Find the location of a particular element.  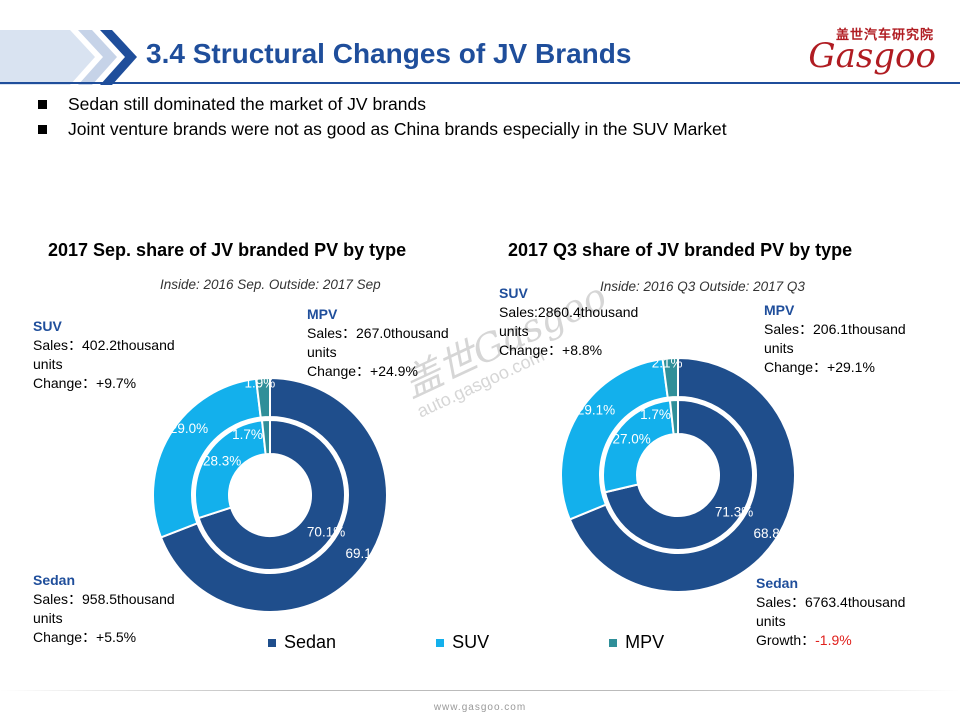

header-divider is located at coordinates (480, 83).